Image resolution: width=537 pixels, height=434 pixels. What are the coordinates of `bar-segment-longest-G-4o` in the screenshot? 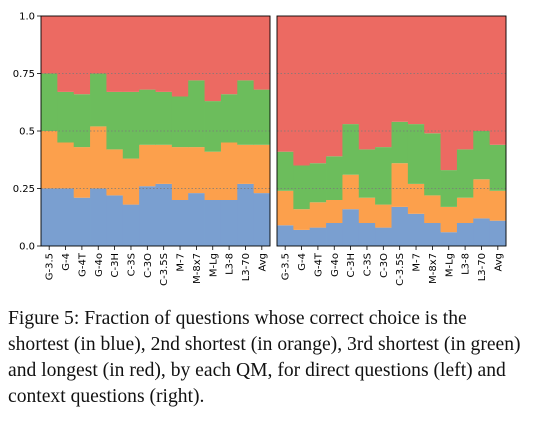 It's located at (334, 86).